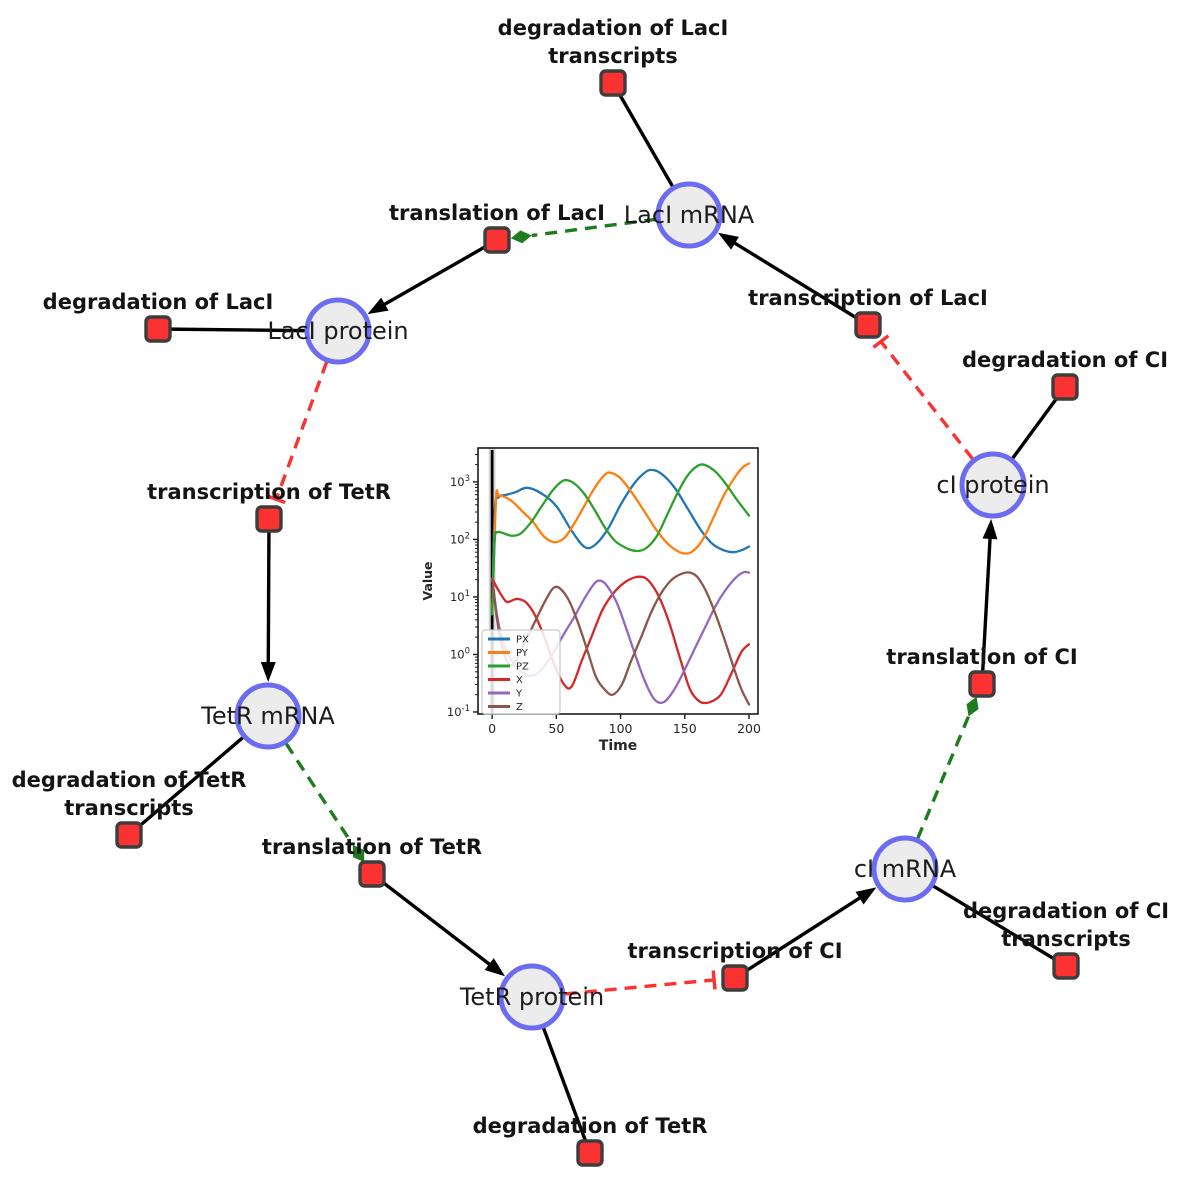 Image resolution: width=1189 pixels, height=1200 pixels. I want to click on chart-y-tick-label: 10³, so click(460, 481).